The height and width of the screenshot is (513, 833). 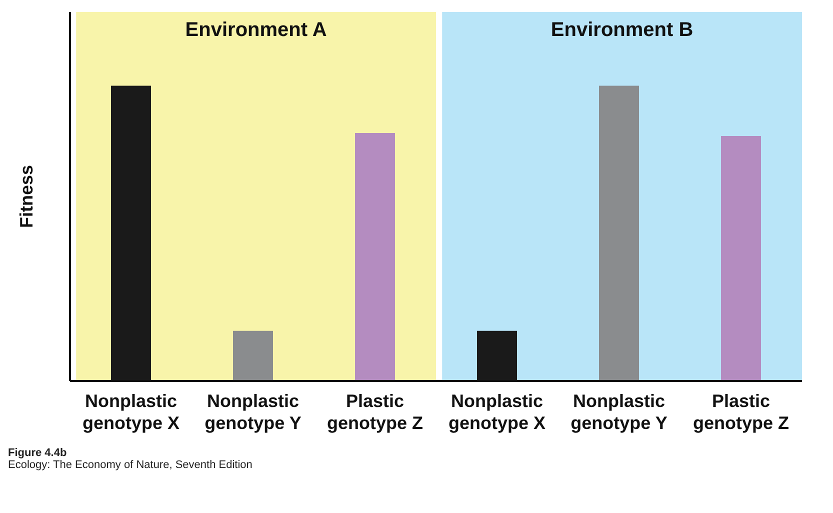 I want to click on y-axis-title: Fitness, so click(x=26, y=196).